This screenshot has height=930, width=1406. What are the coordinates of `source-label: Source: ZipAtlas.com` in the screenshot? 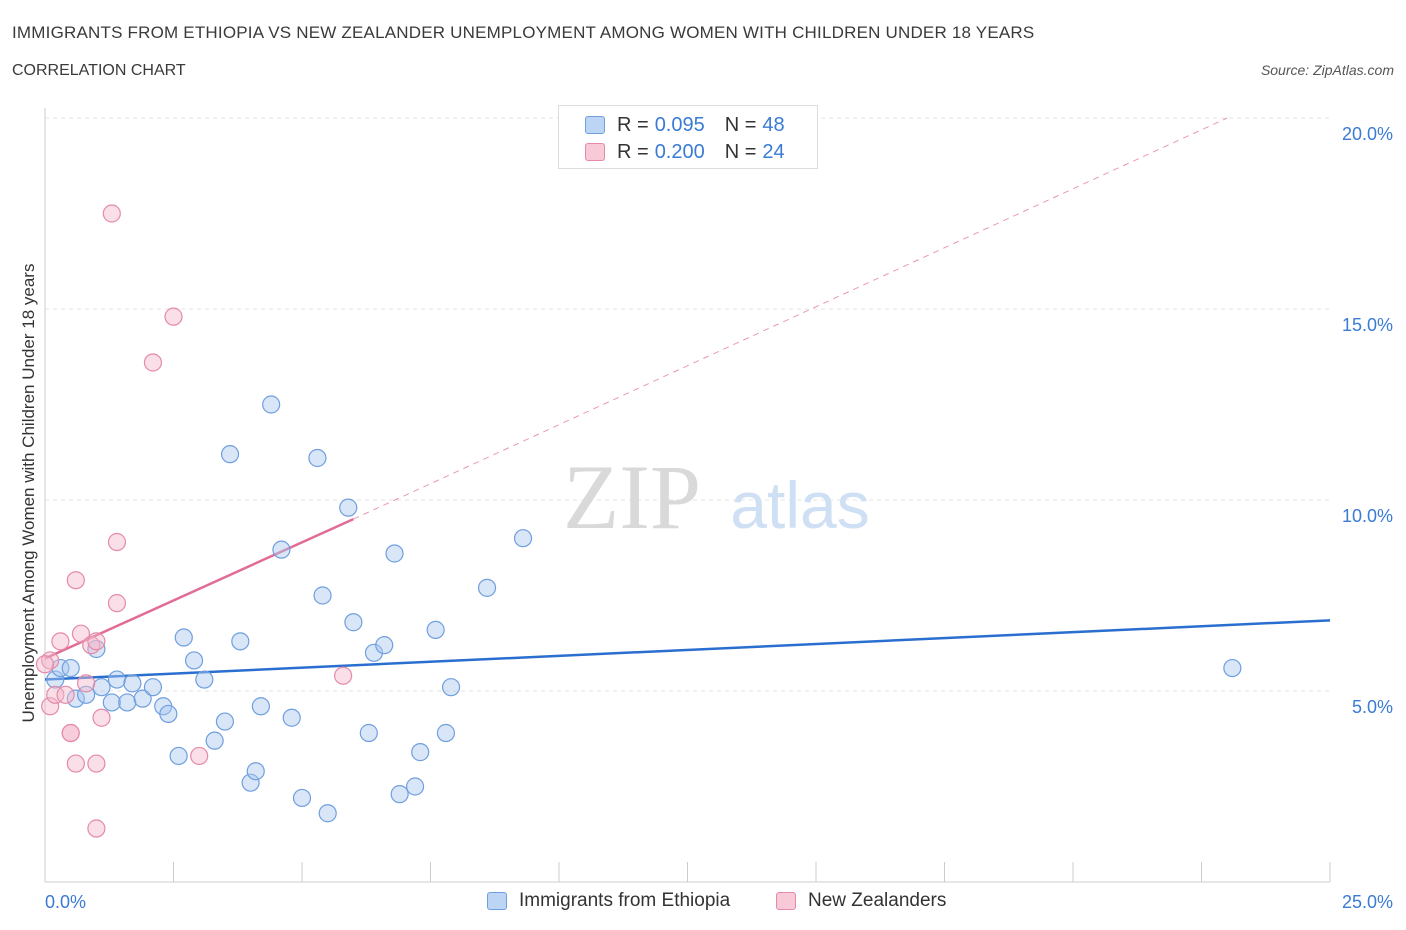 It's located at (1327, 70).